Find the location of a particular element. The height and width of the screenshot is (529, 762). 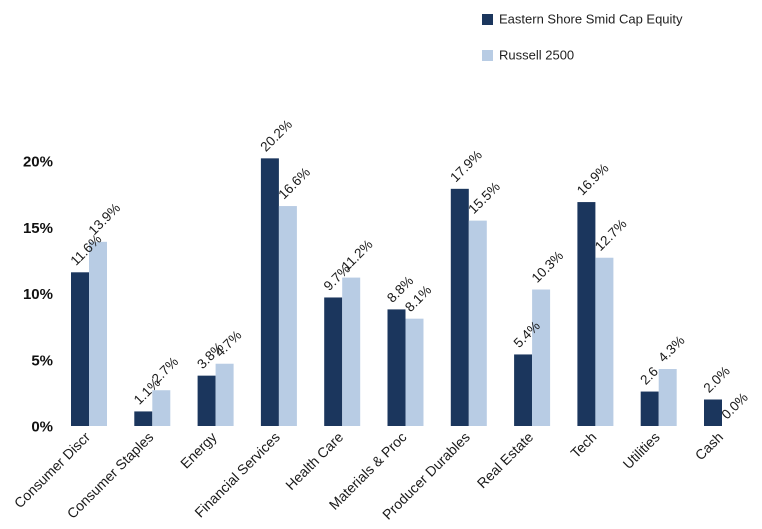

x-tick-label-cash: Cash is located at coordinates (709, 446).